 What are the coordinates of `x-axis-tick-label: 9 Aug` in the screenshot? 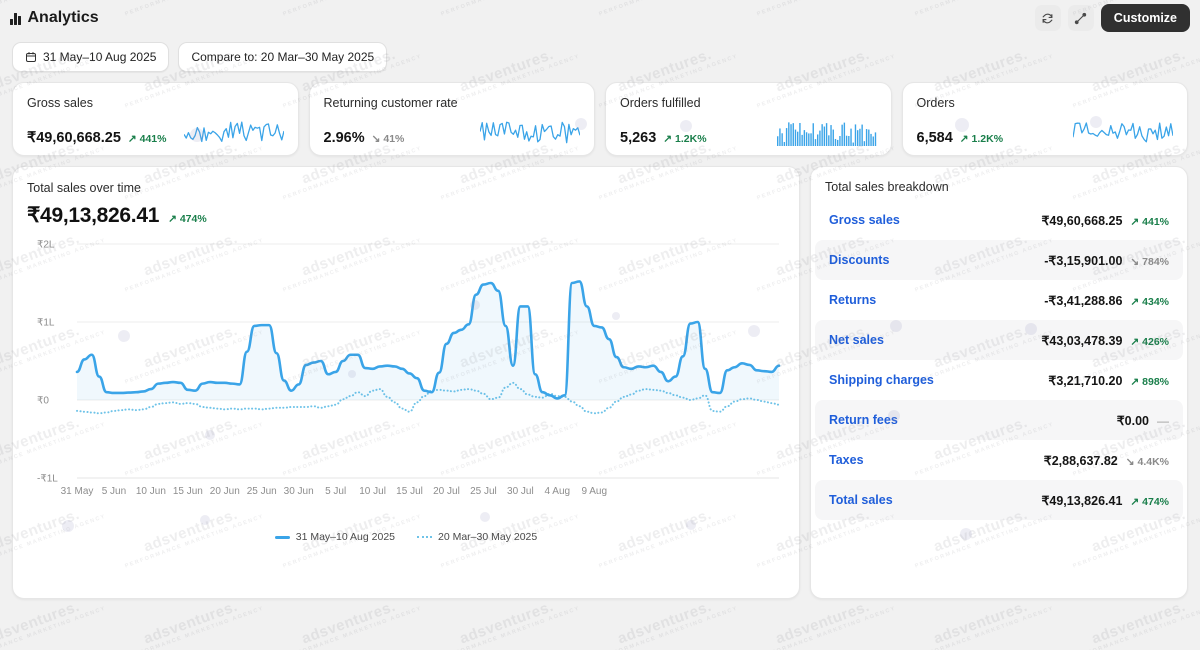 It's located at (594, 491).